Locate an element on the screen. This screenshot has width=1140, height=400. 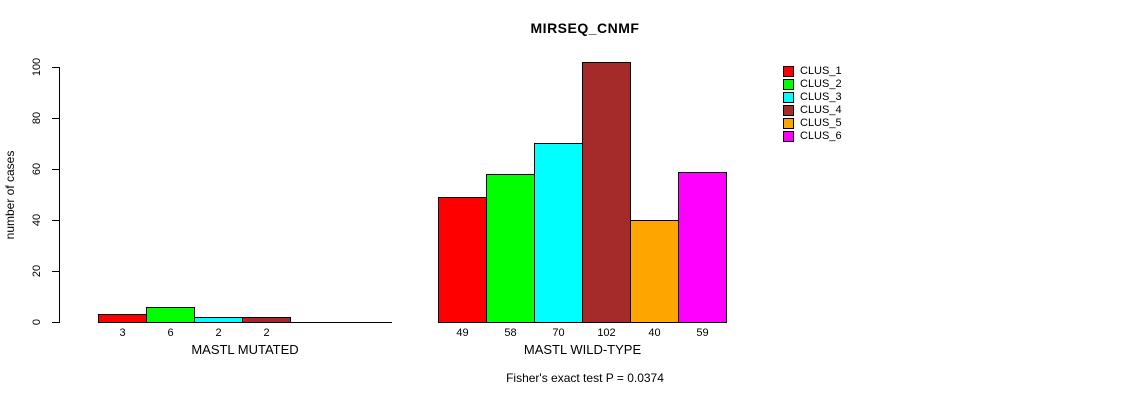
legend-item: CLUS_3 is located at coordinates (812, 97).